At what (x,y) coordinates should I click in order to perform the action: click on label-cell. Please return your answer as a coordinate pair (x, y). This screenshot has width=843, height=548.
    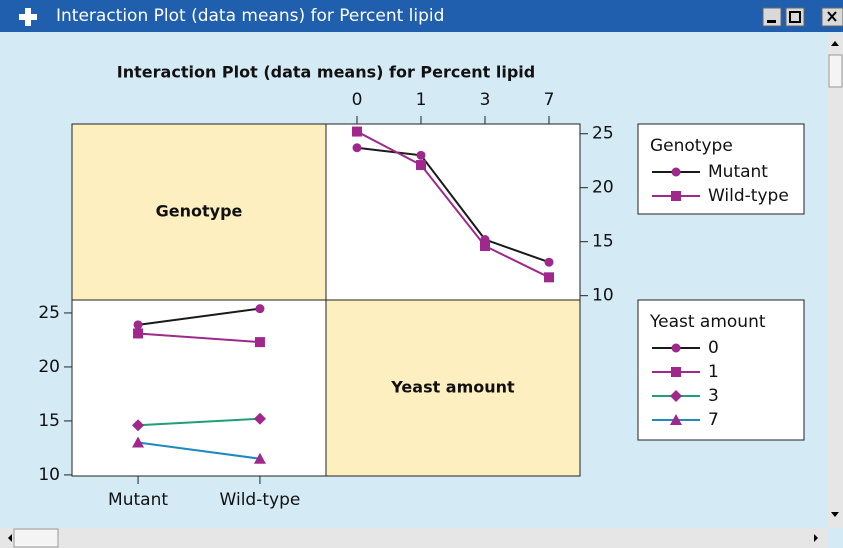
    Looking at the image, I should click on (199, 212).